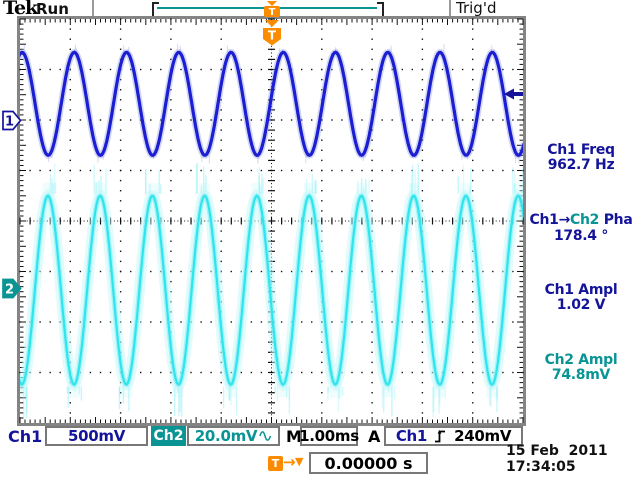 Image resolution: width=640 pixels, height=480 pixels. I want to click on ch2-marker-label: 2, so click(9, 290).